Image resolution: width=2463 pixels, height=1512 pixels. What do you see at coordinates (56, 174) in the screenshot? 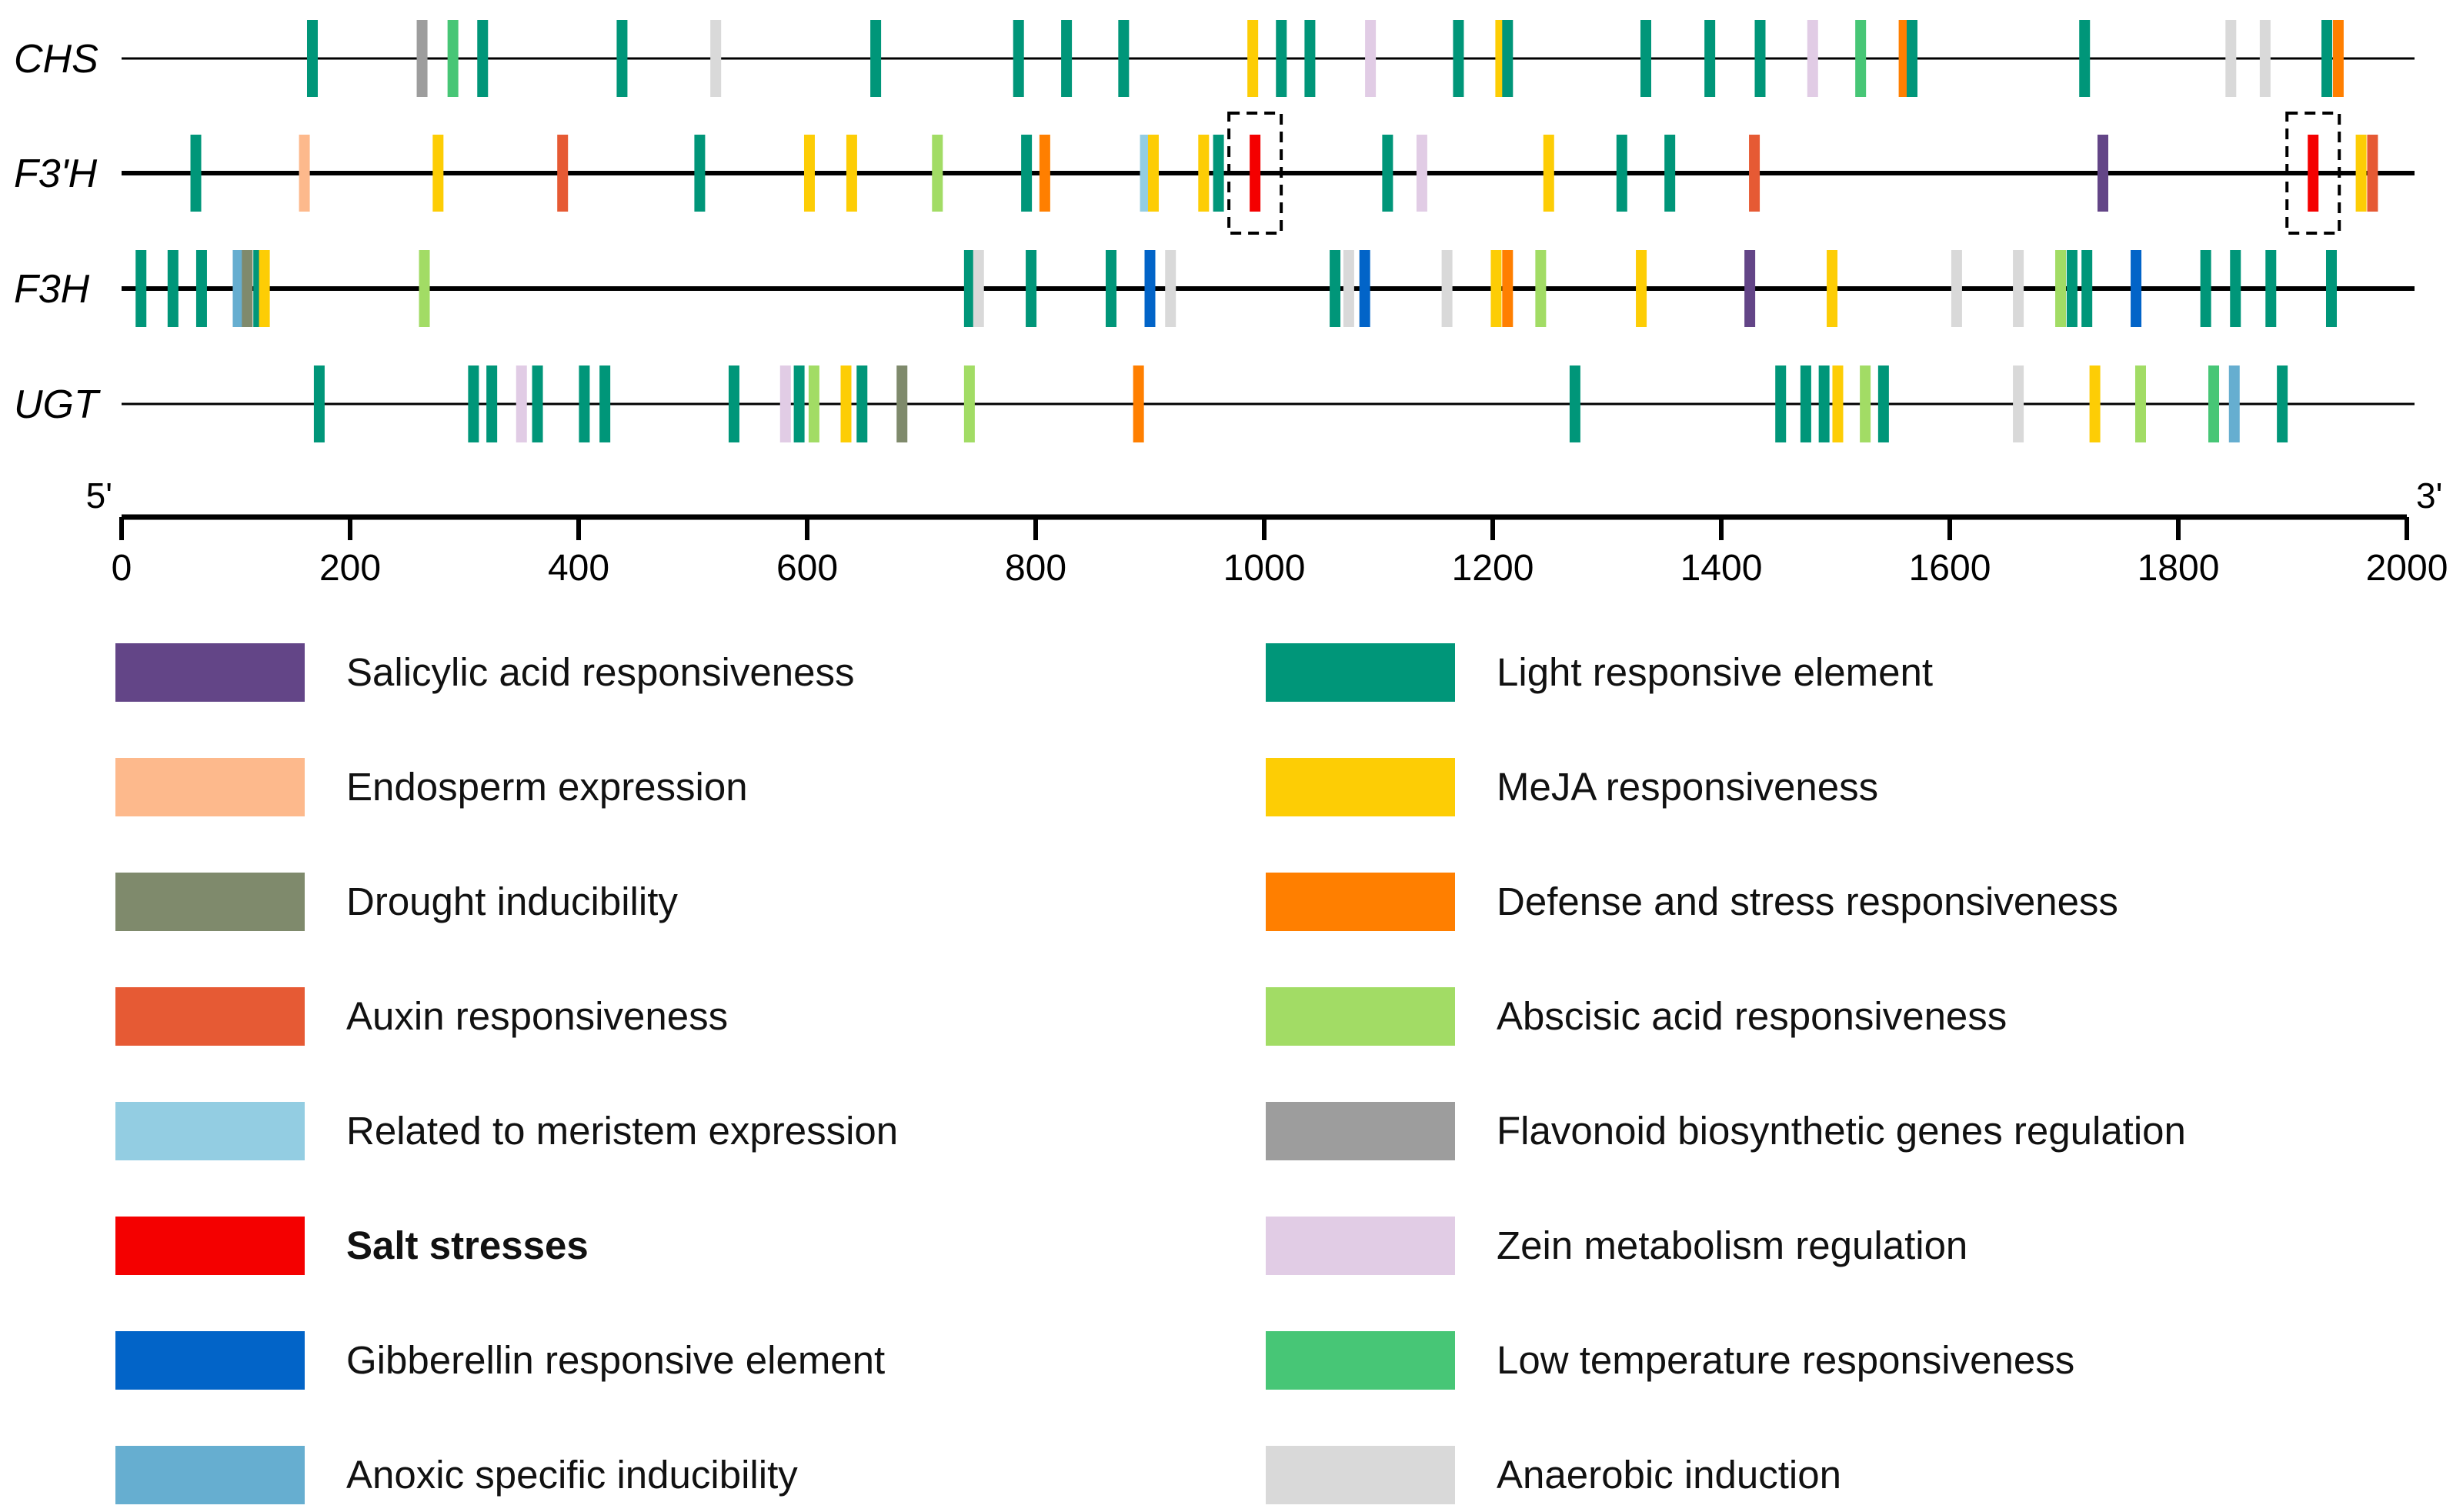
I see `gene-label: F3'H` at bounding box center [56, 174].